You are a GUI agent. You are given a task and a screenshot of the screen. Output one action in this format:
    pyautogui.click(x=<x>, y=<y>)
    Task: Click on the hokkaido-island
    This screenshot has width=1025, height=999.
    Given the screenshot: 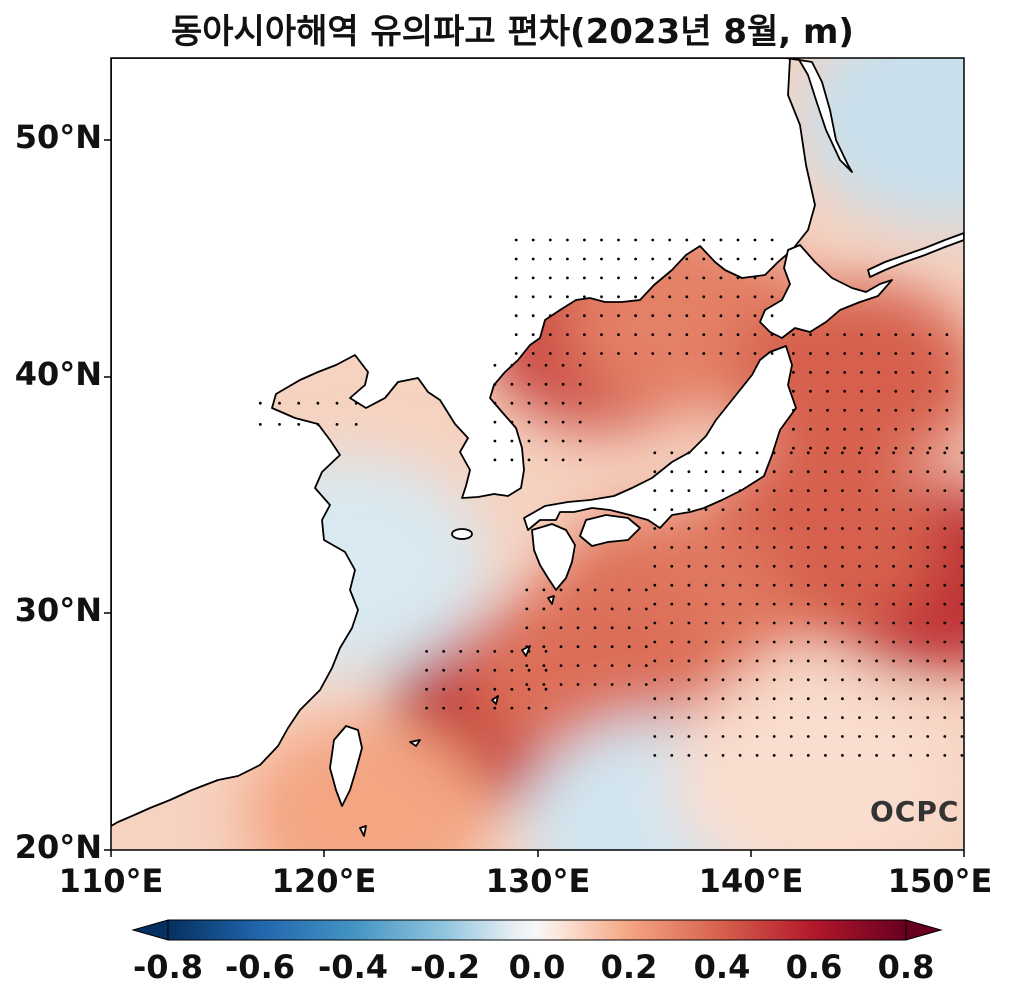 What is the action you would take?
    pyautogui.click(x=826, y=291)
    